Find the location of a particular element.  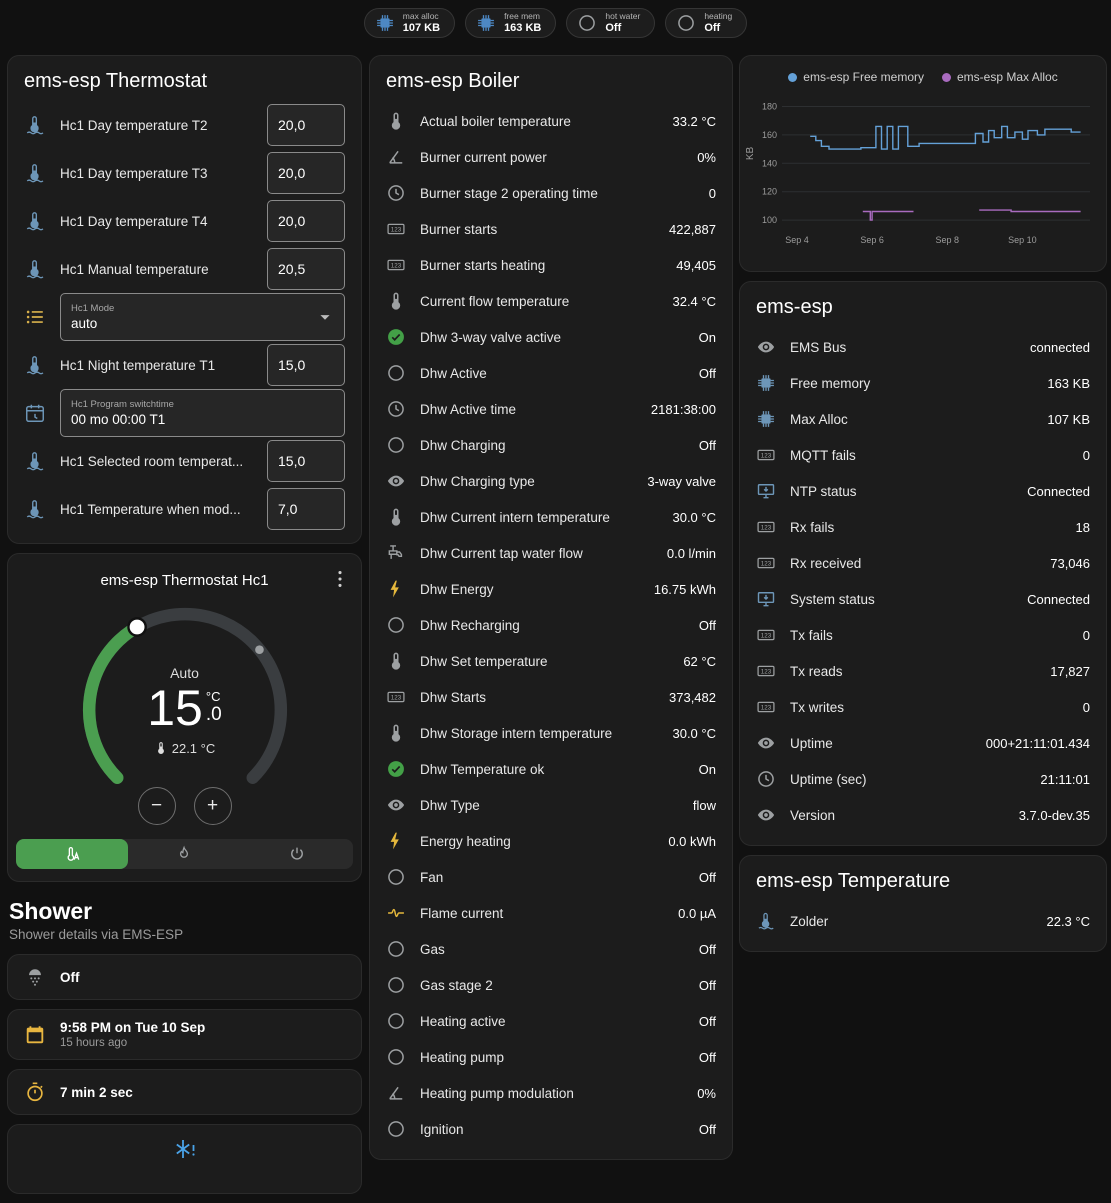

entity-row: Flame current 0.0 µA is located at coordinates (551, 913).